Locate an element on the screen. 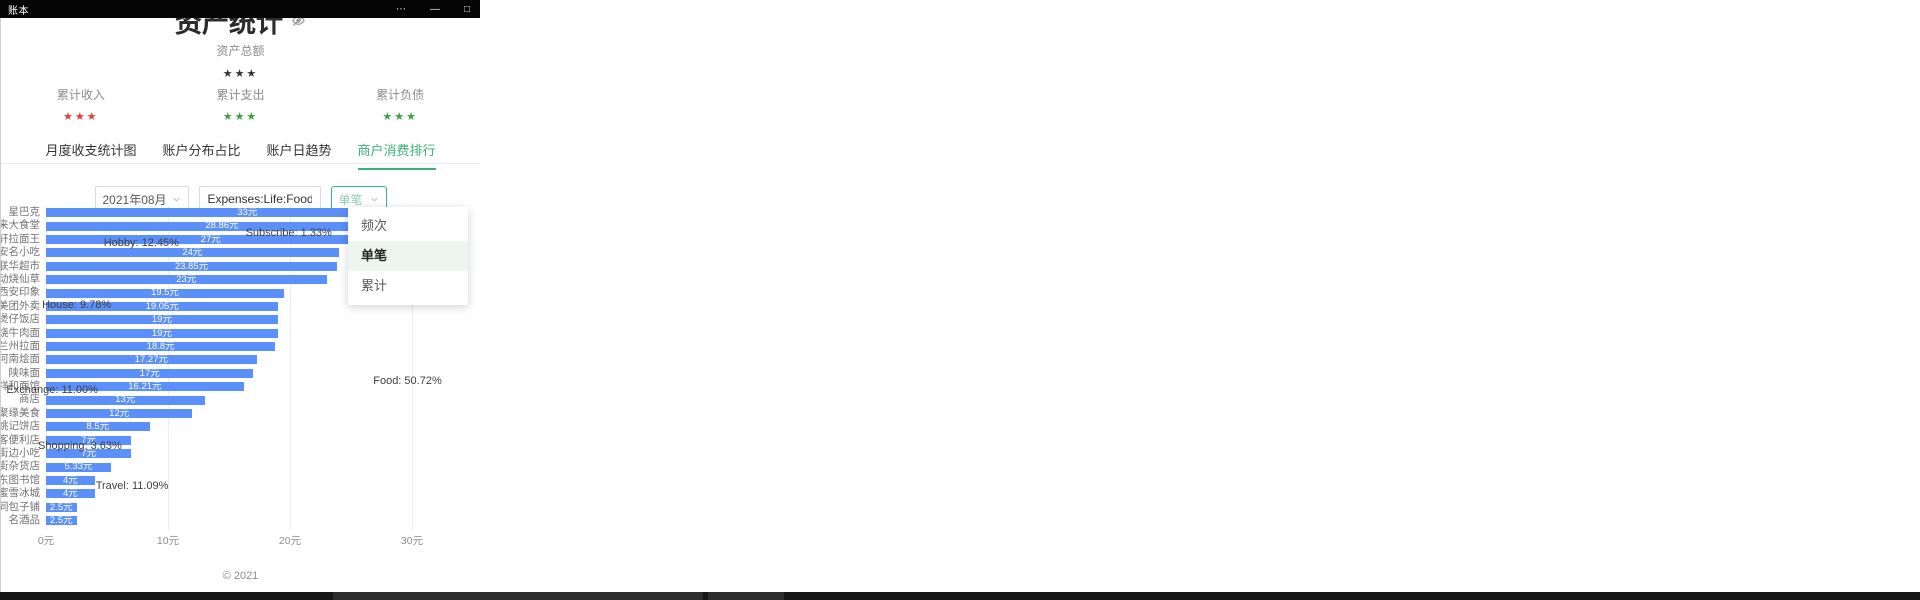  bar-row: 东街杂货店 5.33元 is located at coordinates (240, 466).